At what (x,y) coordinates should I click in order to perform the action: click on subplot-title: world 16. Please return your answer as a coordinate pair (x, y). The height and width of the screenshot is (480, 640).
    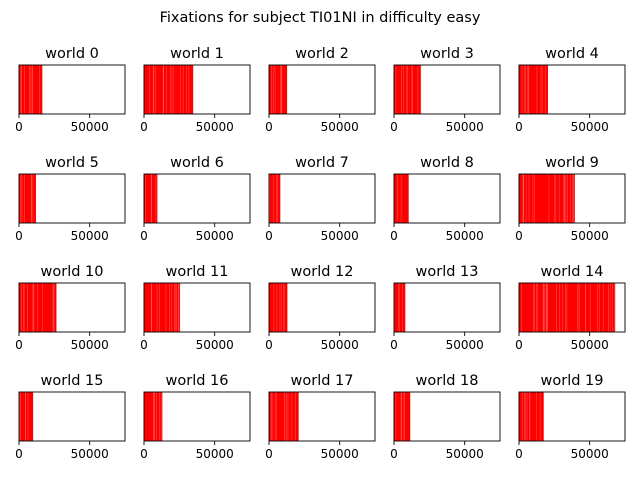
    Looking at the image, I should click on (197, 381).